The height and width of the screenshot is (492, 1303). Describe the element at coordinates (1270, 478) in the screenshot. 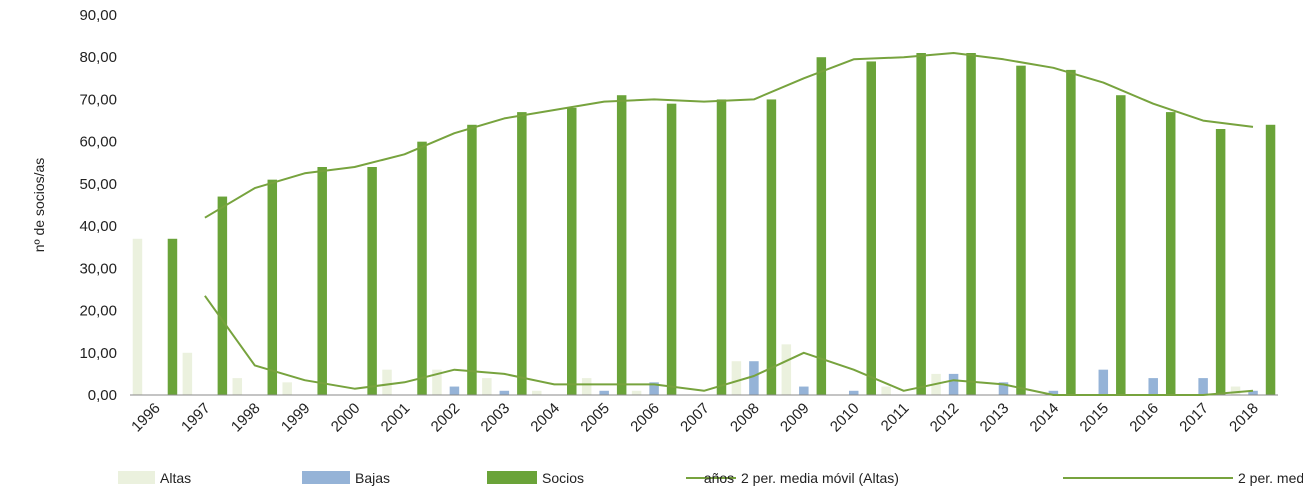

I see `legend-label-2-per-media-movil-socios: 2 per. media móvil (Socios)` at that location.